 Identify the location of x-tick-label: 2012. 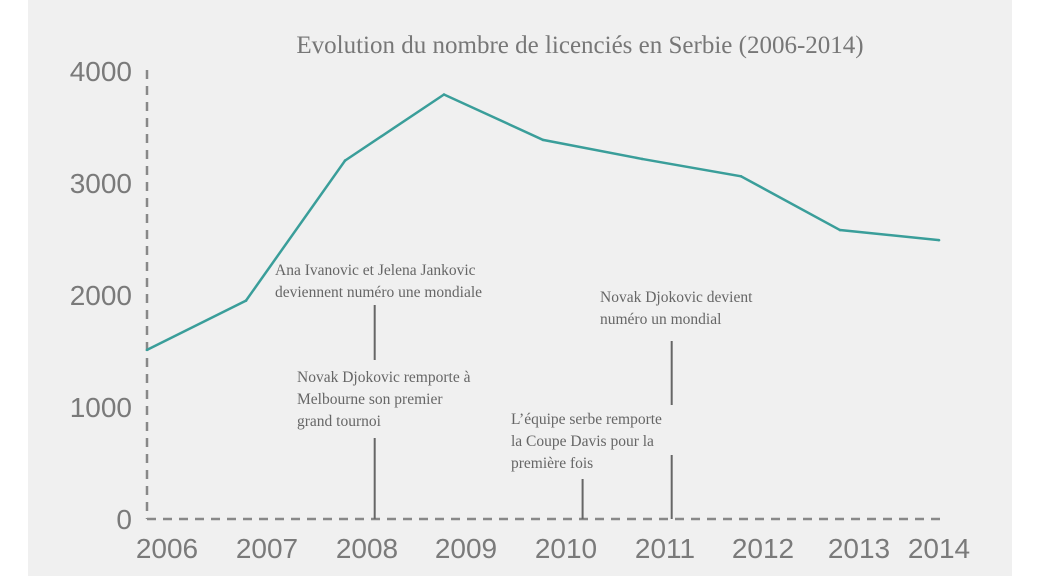
(763, 548).